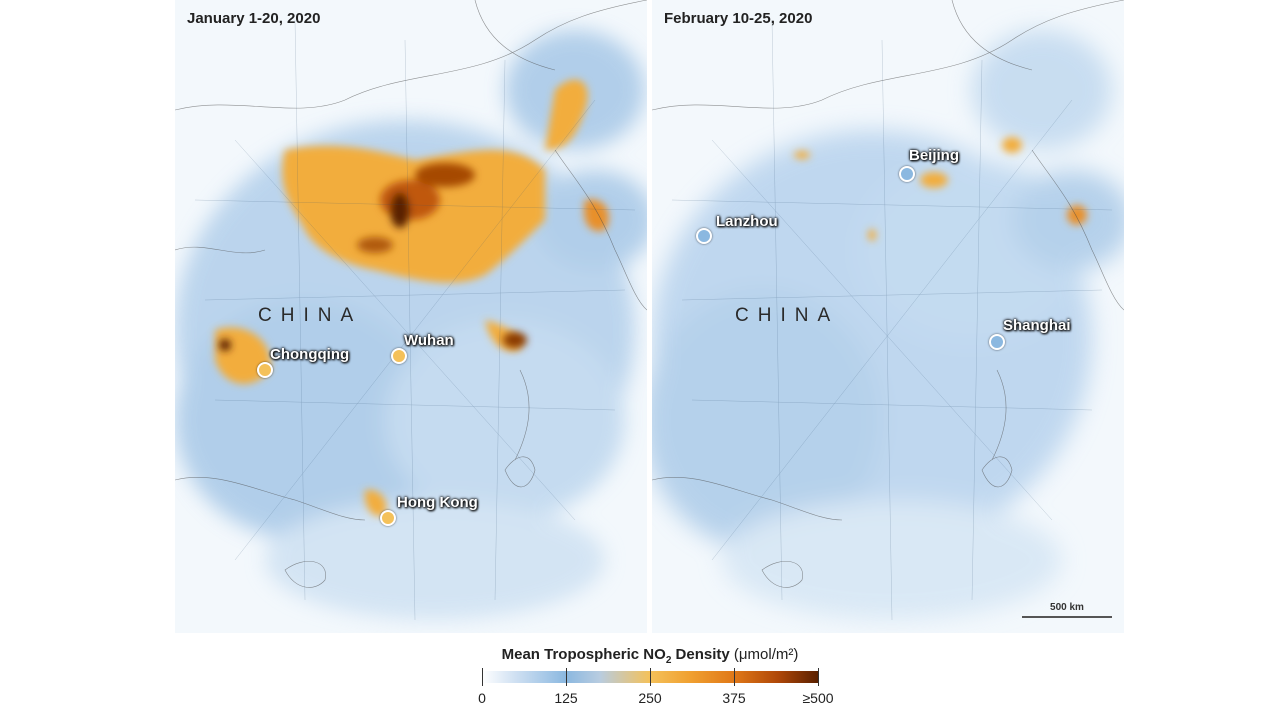 This screenshot has height=720, width=1280. I want to click on scale-bar-label: 500 km, so click(1067, 607).